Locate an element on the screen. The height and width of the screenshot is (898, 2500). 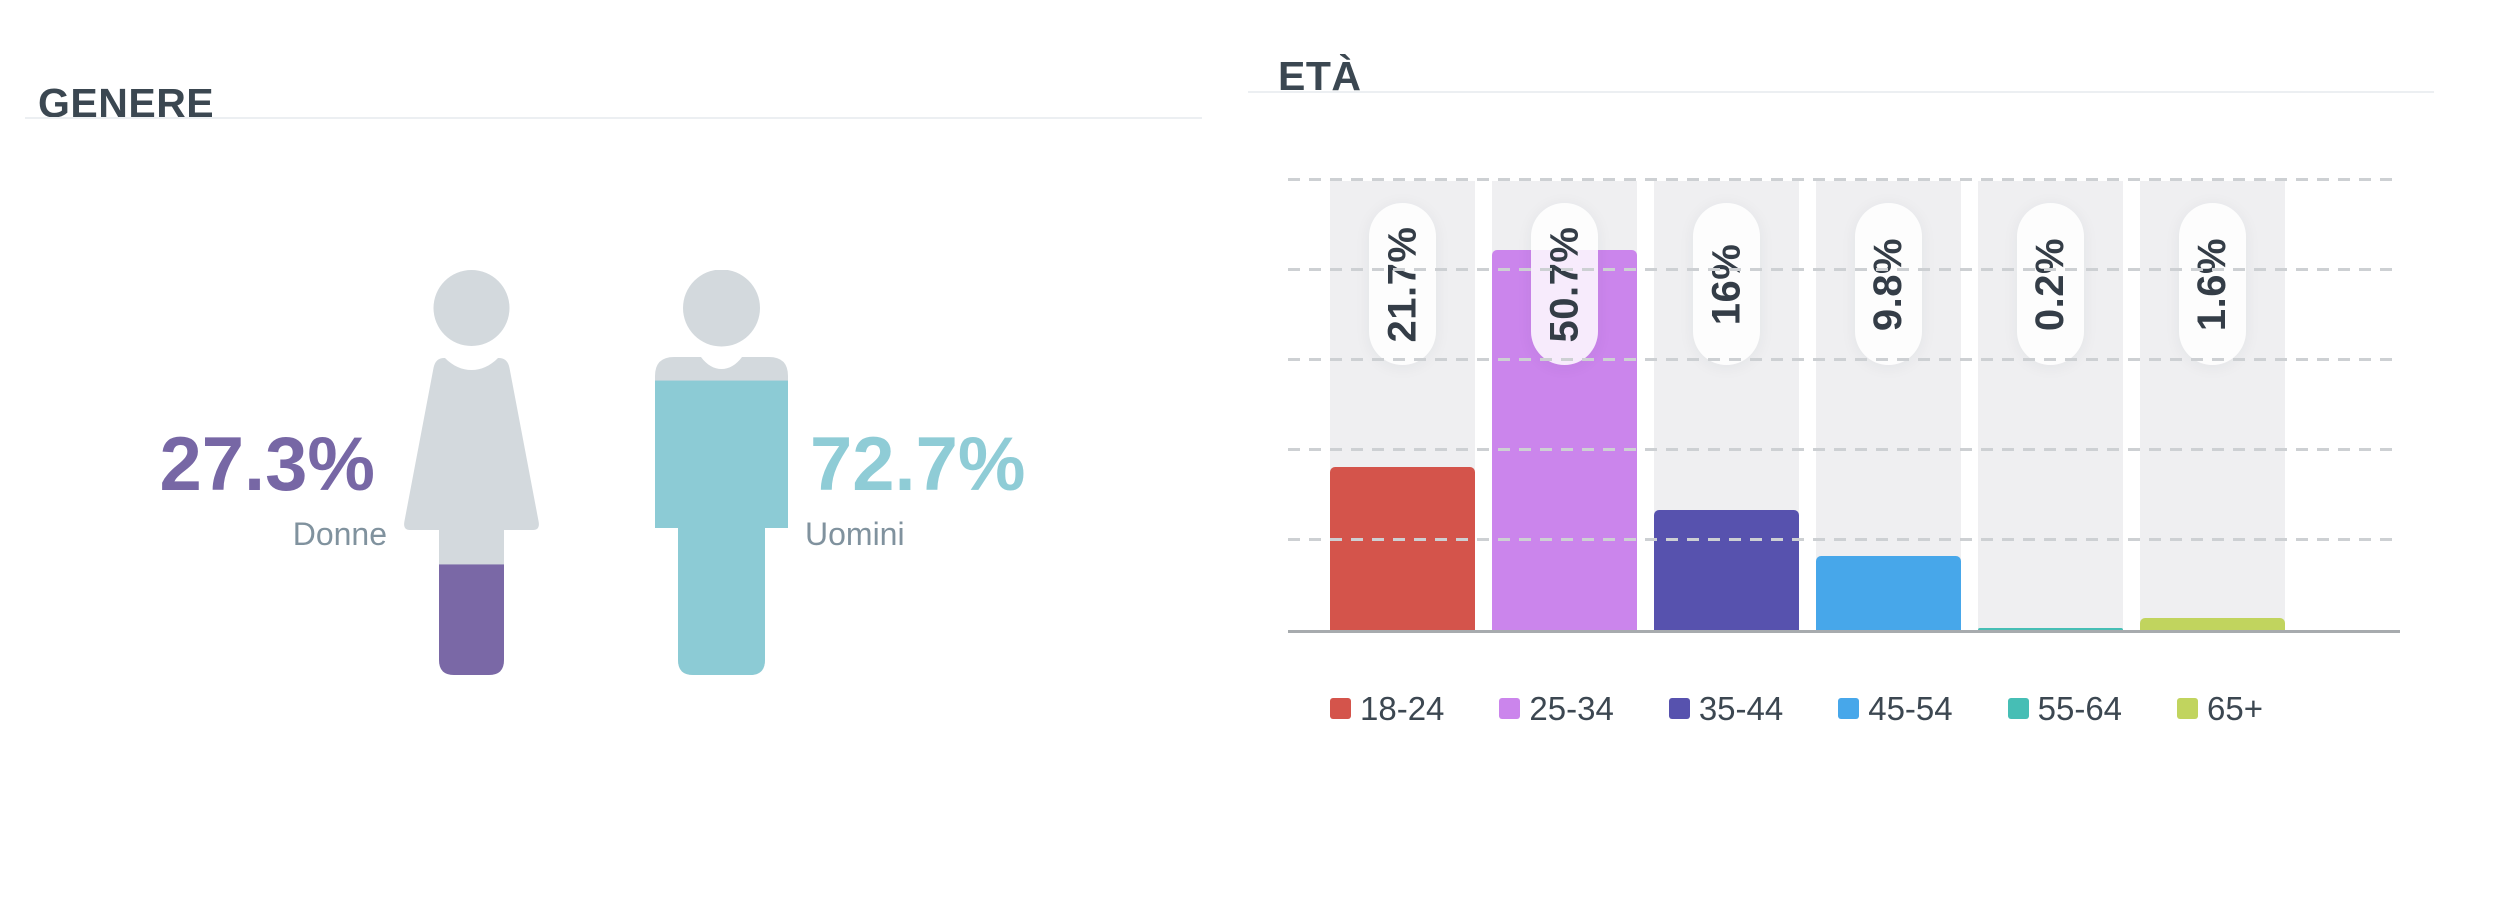
legend-item-label: 45-54 is located at coordinates (1910, 708).